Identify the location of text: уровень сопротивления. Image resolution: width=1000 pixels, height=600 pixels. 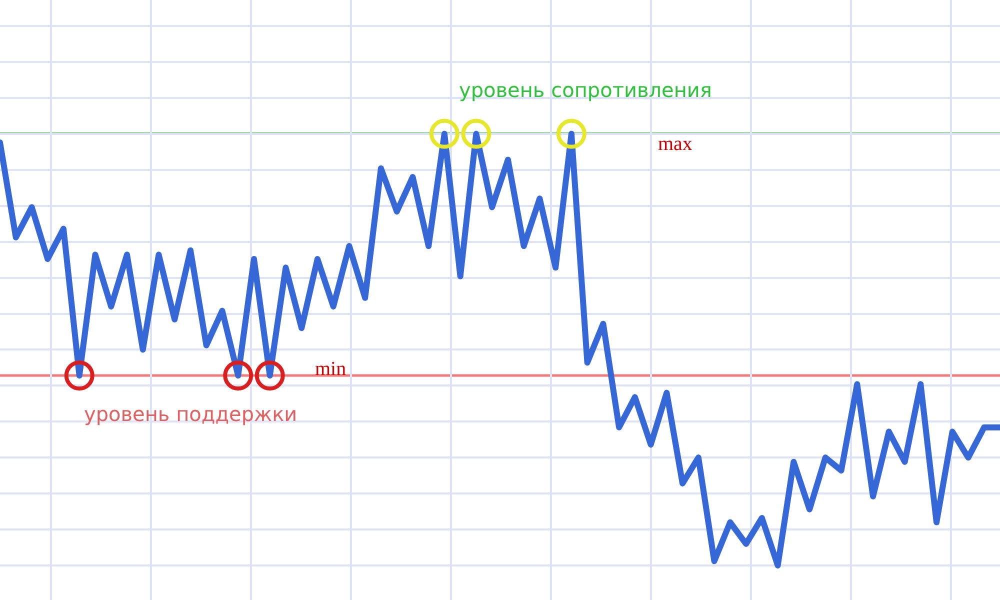
(585, 90).